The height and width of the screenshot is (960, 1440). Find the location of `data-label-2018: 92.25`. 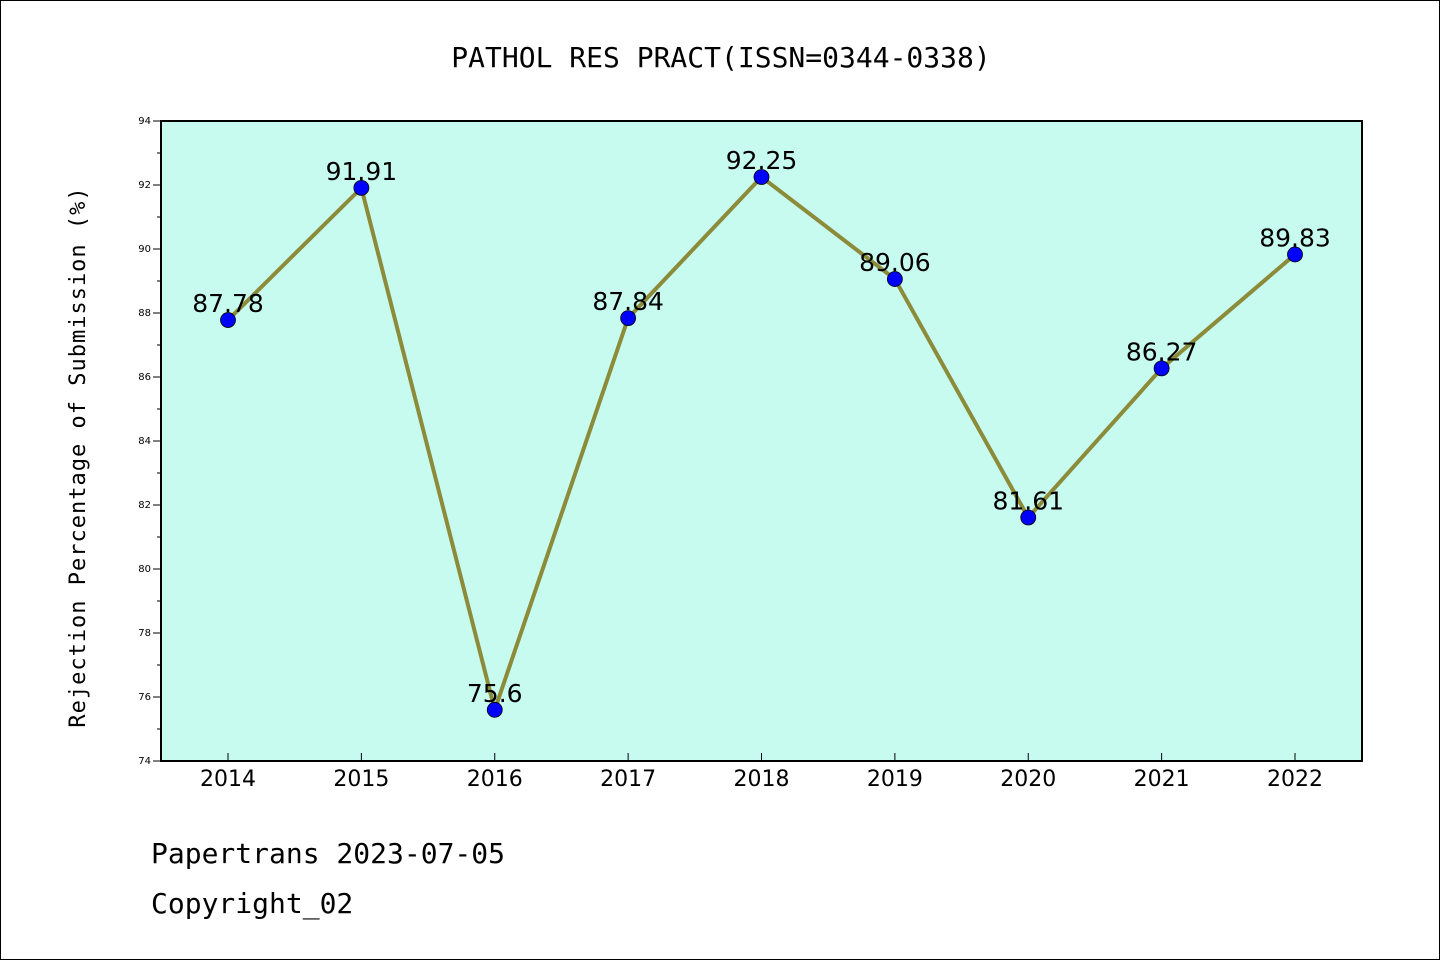

data-label-2018: 92.25 is located at coordinates (762, 160).